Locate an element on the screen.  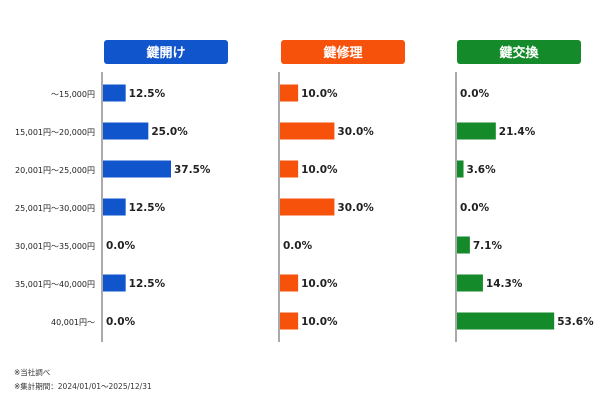
data-label: 37.5% is located at coordinates (192, 170).